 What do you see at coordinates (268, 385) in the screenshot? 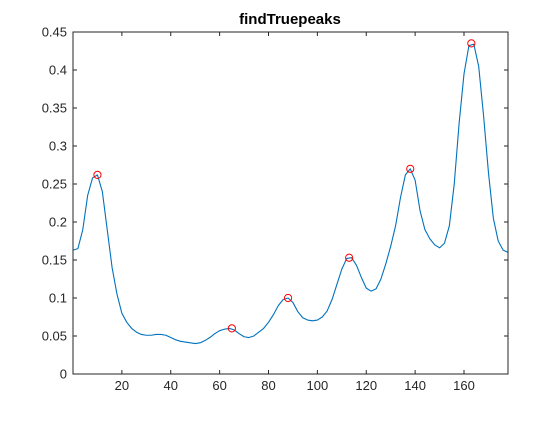
I see `x-tick-label: 80` at bounding box center [268, 385].